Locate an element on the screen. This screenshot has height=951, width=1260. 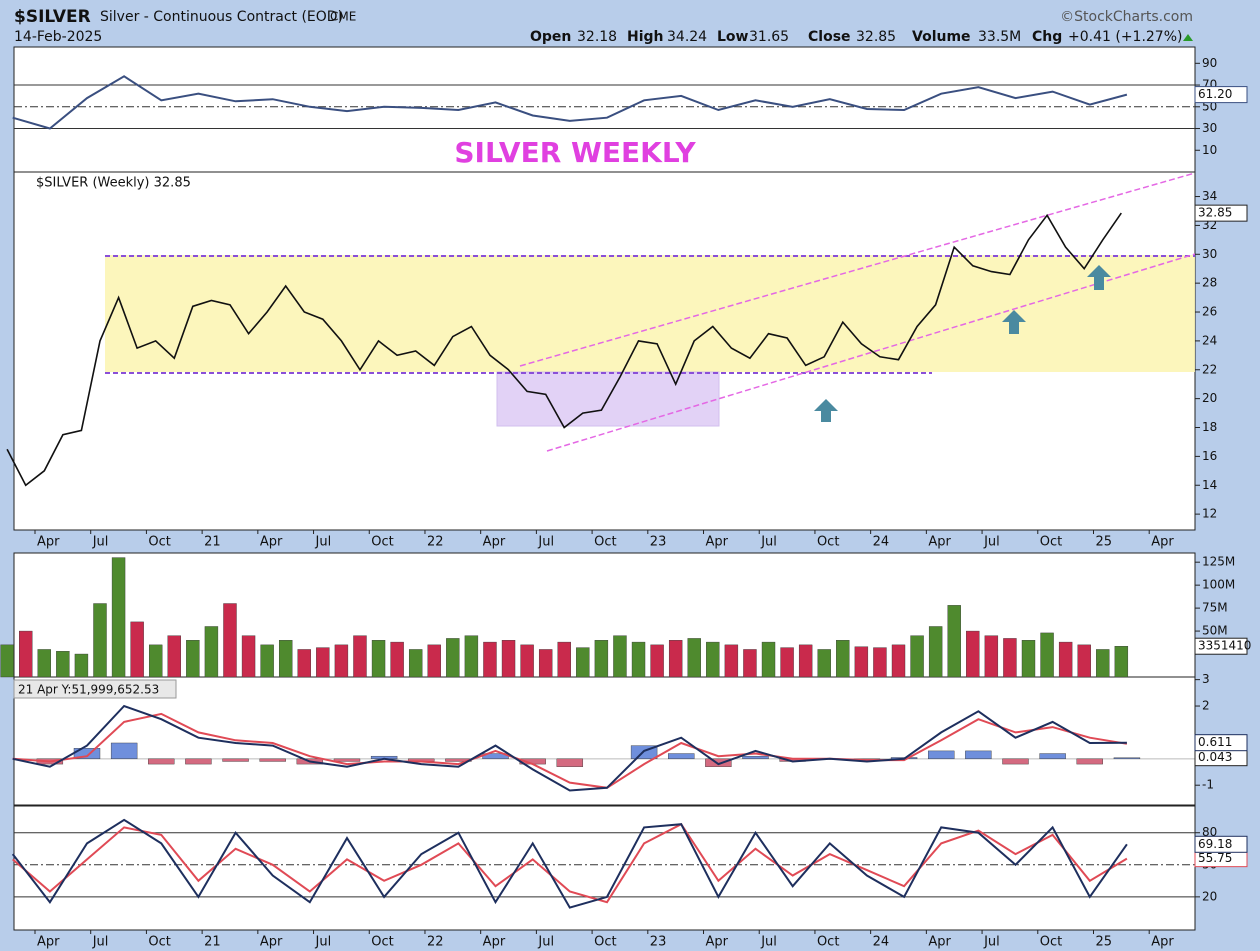
y-tick-label: 30 is located at coordinates (1209, 254).